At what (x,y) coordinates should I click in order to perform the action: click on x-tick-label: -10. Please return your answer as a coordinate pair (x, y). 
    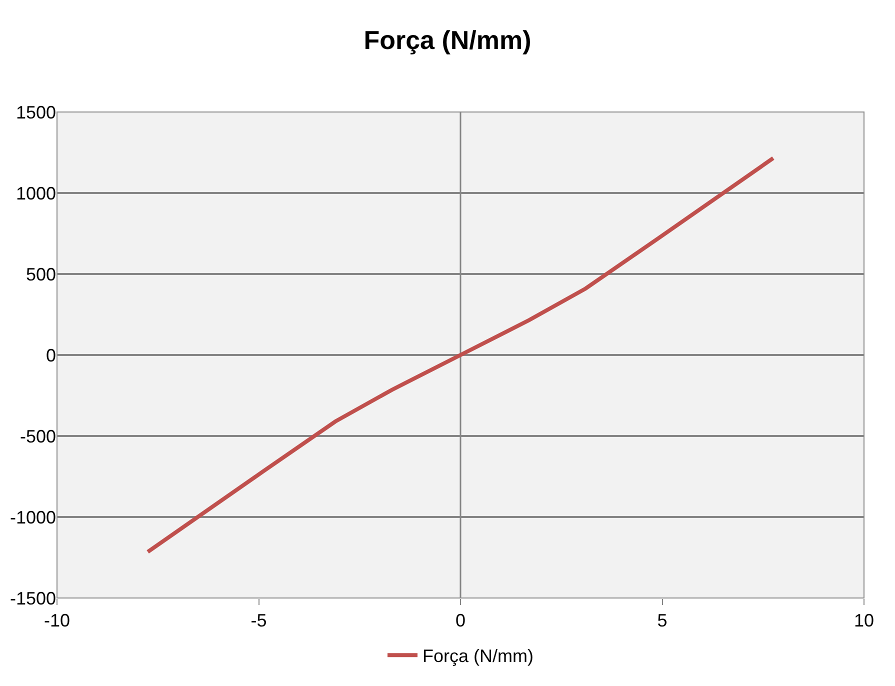
    Looking at the image, I should click on (57, 620).